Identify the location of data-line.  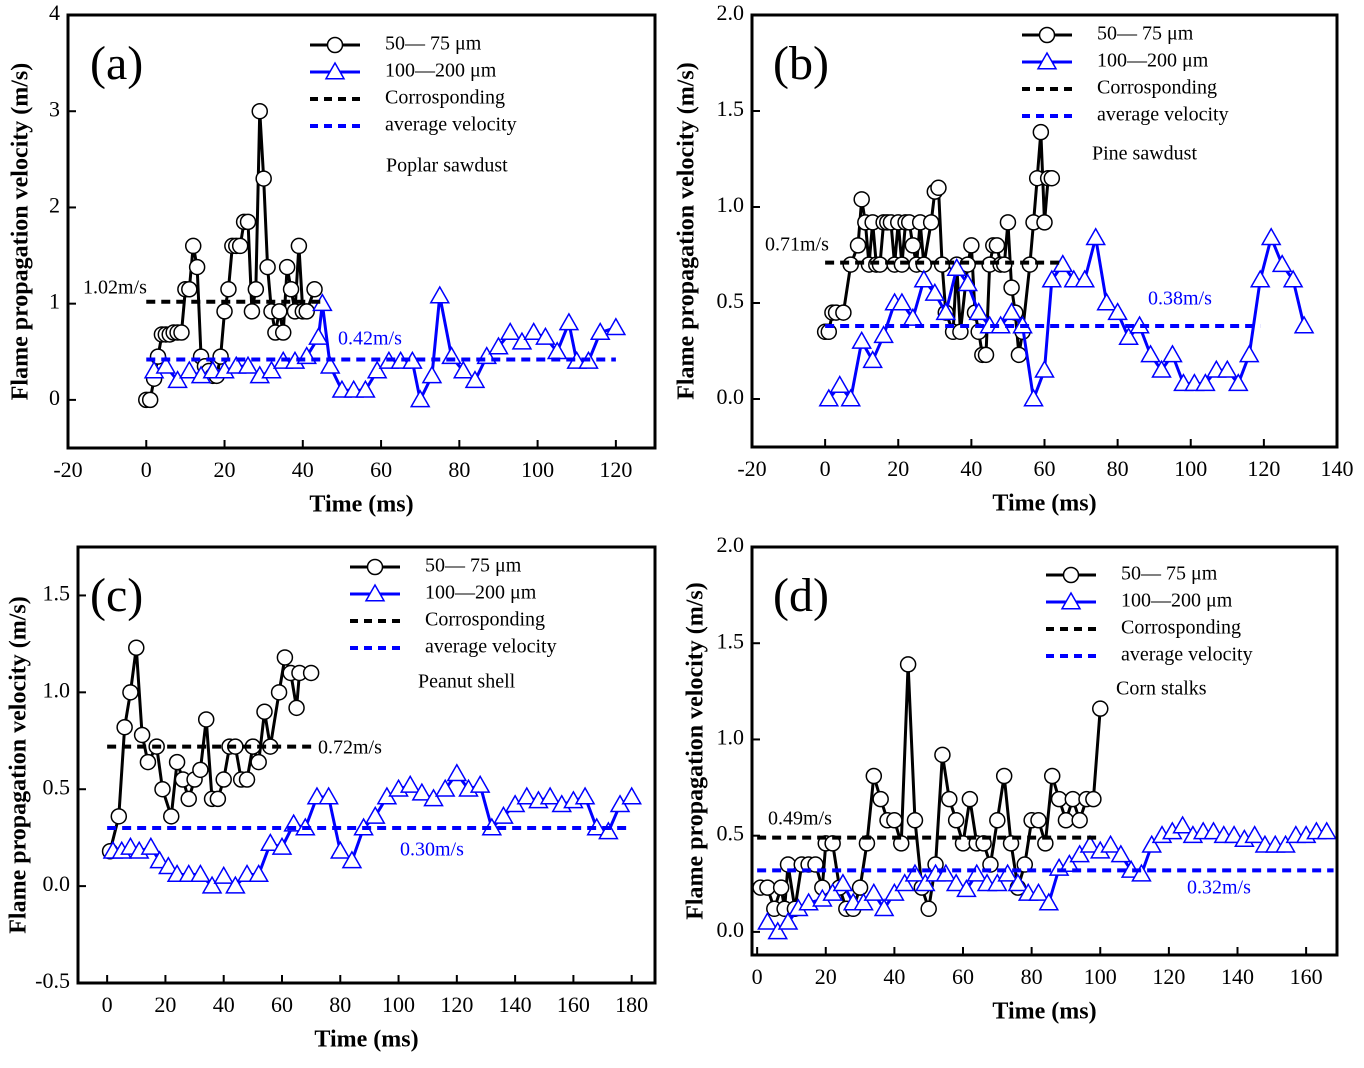
(231, 256).